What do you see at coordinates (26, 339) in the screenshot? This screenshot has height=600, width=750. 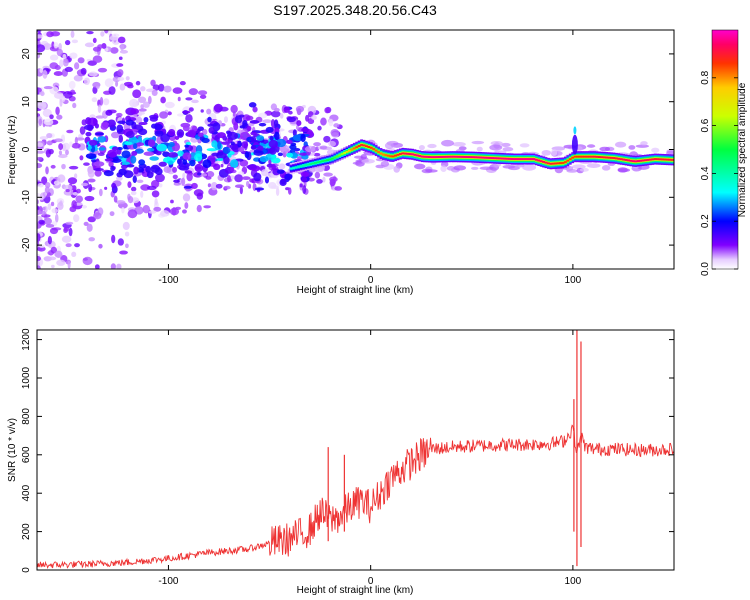 I see `y-tick-label: 1200` at bounding box center [26, 339].